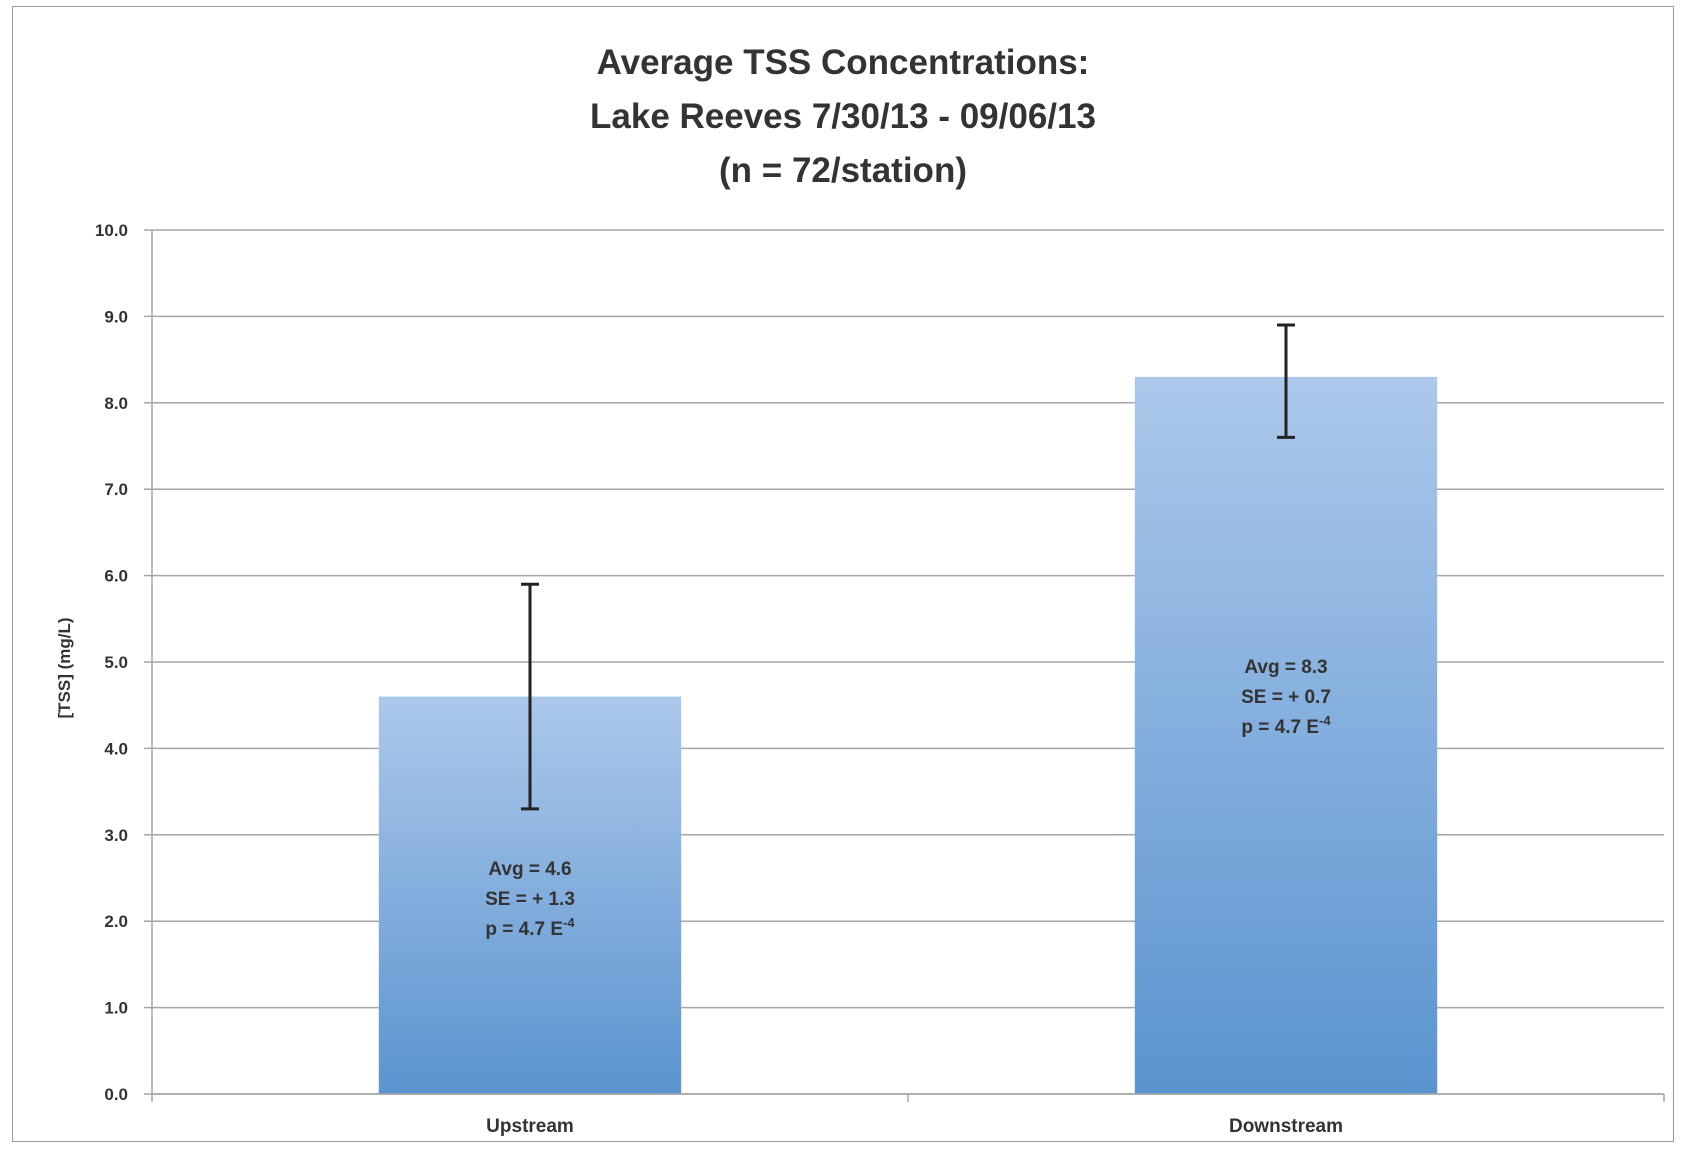 This screenshot has width=1686, height=1150. Describe the element at coordinates (116, 316) in the screenshot. I see `y-tick-label: 9.0` at that location.